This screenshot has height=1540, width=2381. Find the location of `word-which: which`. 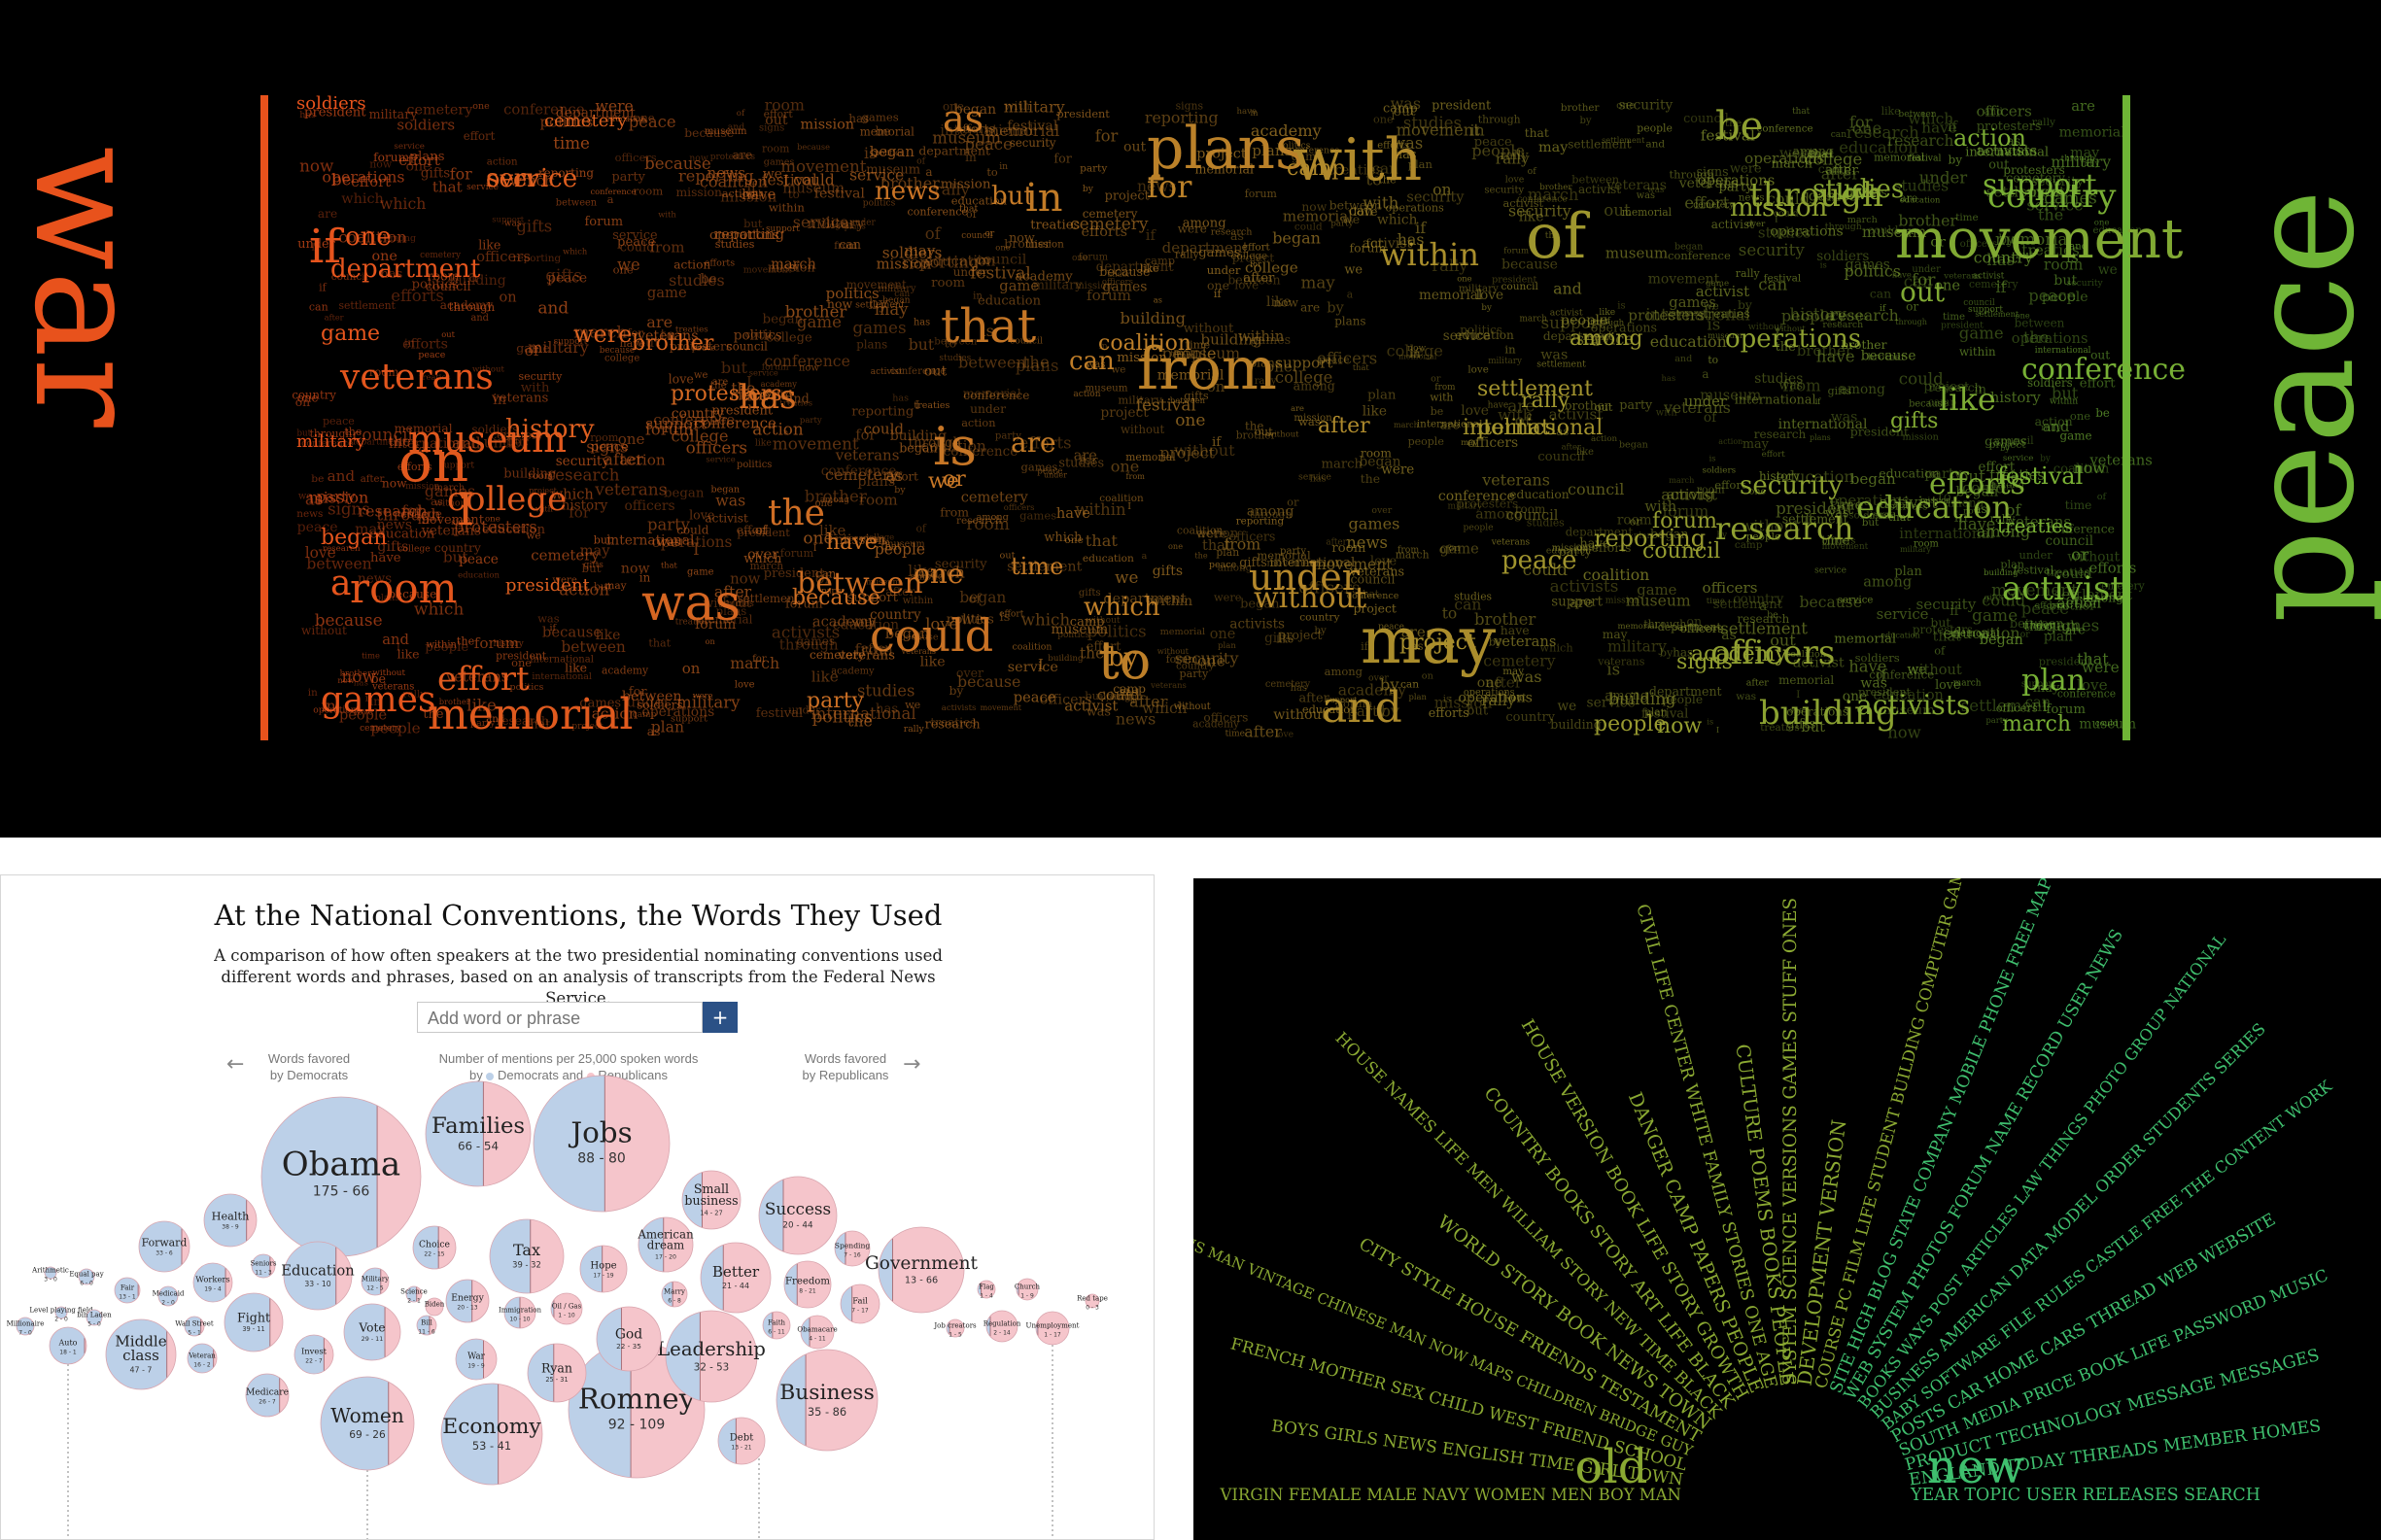

word-which: which is located at coordinates (1122, 607).